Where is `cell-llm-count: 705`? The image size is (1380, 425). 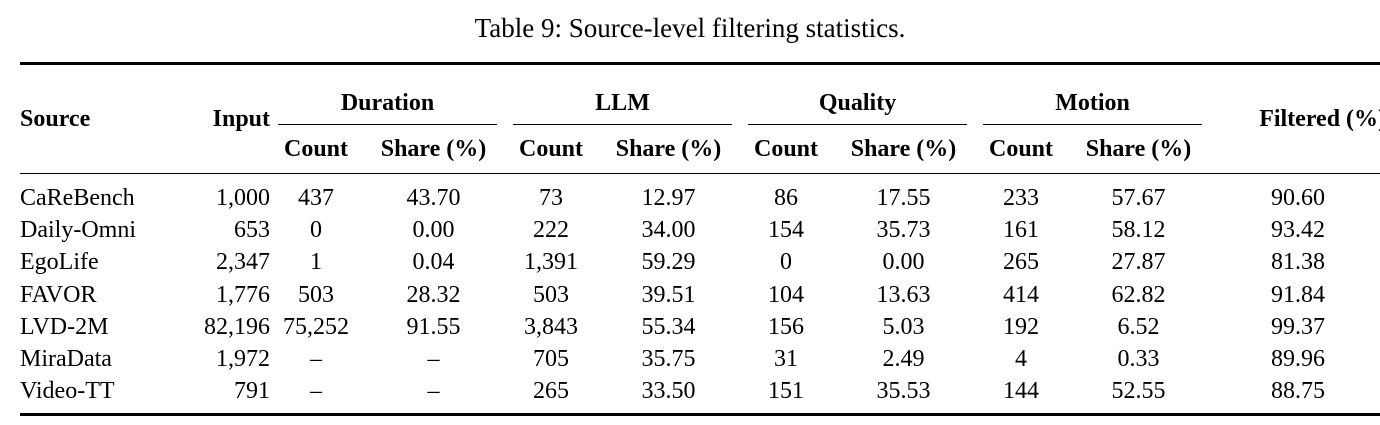 cell-llm-count: 705 is located at coordinates (551, 359).